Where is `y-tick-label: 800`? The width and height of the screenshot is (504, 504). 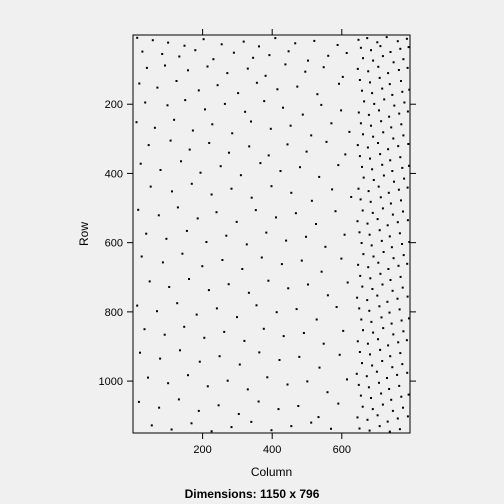
y-tick-label: 800 is located at coordinates (114, 313).